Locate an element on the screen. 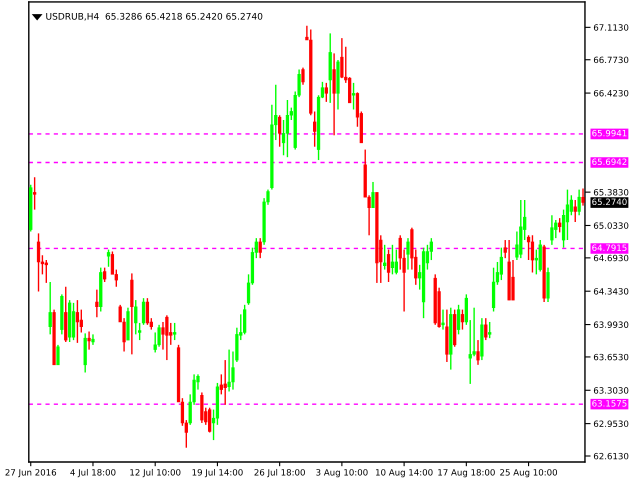 This screenshot has height=480, width=640. y-tick-label: 64.3430 is located at coordinates (611, 291).